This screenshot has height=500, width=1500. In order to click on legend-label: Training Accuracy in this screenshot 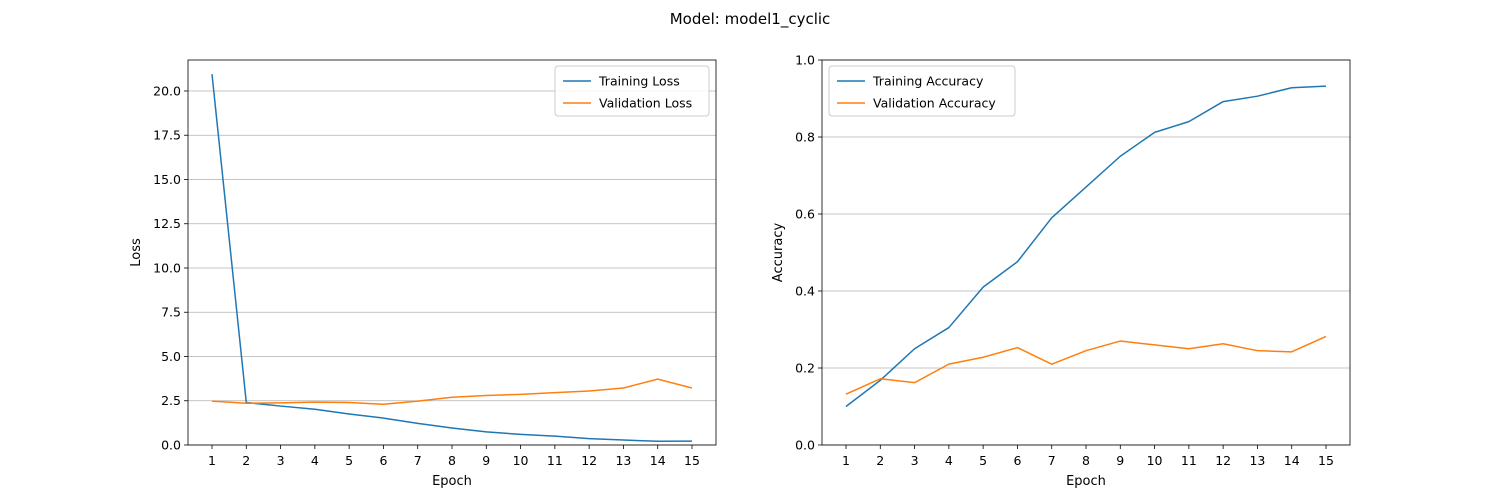, I will do `click(928, 81)`.